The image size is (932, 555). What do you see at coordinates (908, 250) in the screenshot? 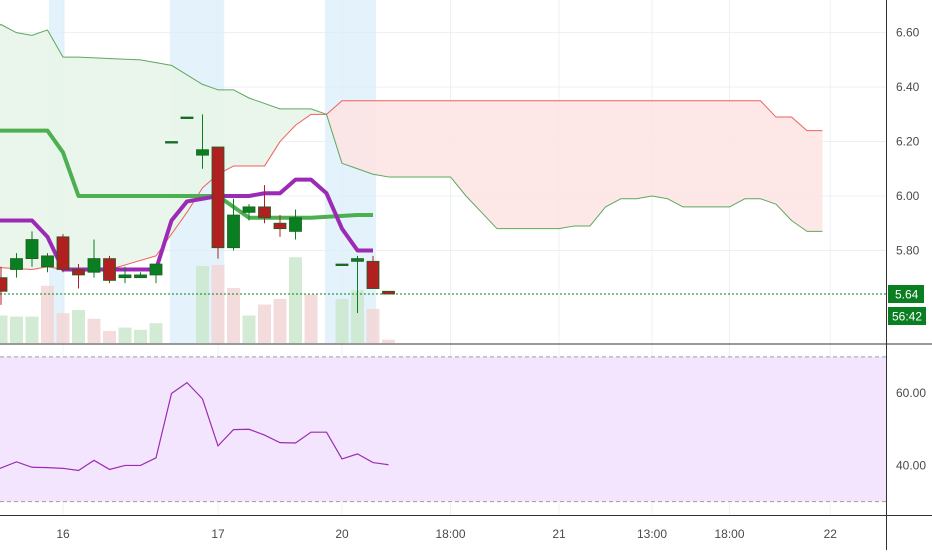
I see `price-tick-label-0: 5.80` at bounding box center [908, 250].